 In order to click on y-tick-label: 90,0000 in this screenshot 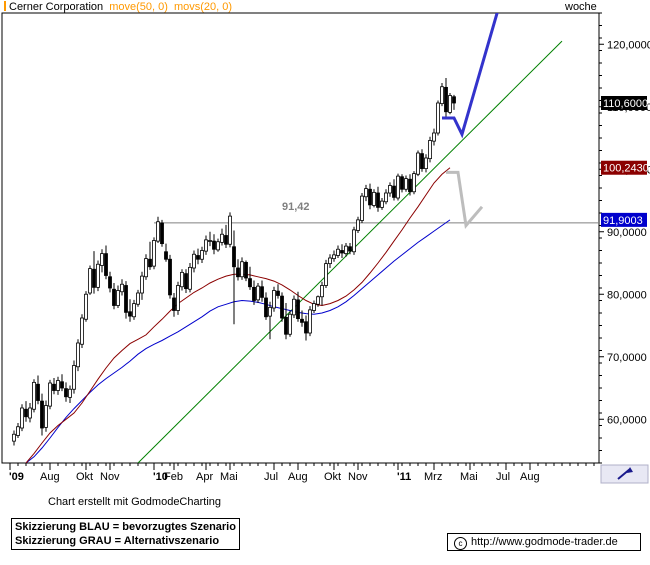, I will do `click(627, 233)`.